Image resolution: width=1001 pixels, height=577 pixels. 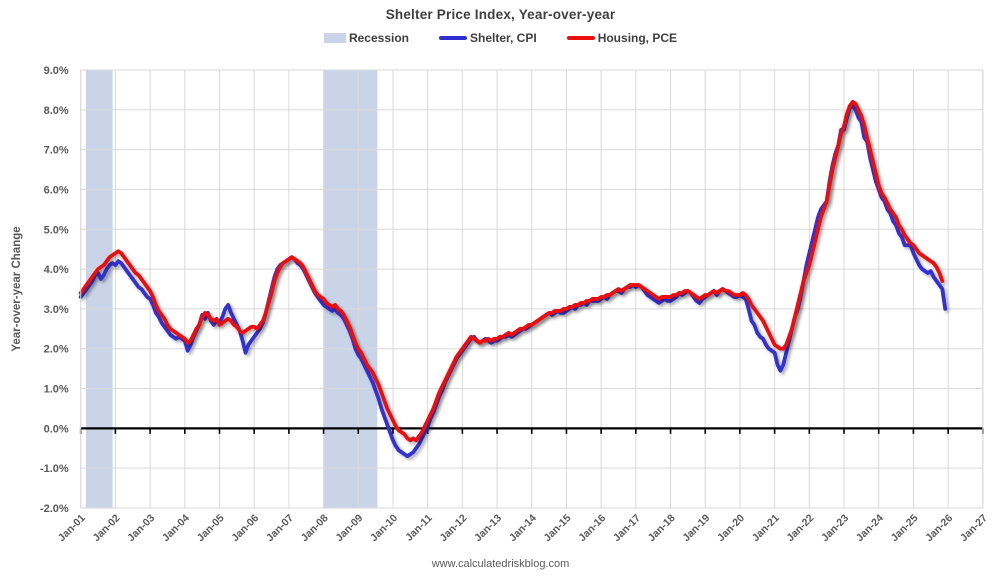 What do you see at coordinates (939, 528) in the screenshot?
I see `x-tick-label: Jan-26` at bounding box center [939, 528].